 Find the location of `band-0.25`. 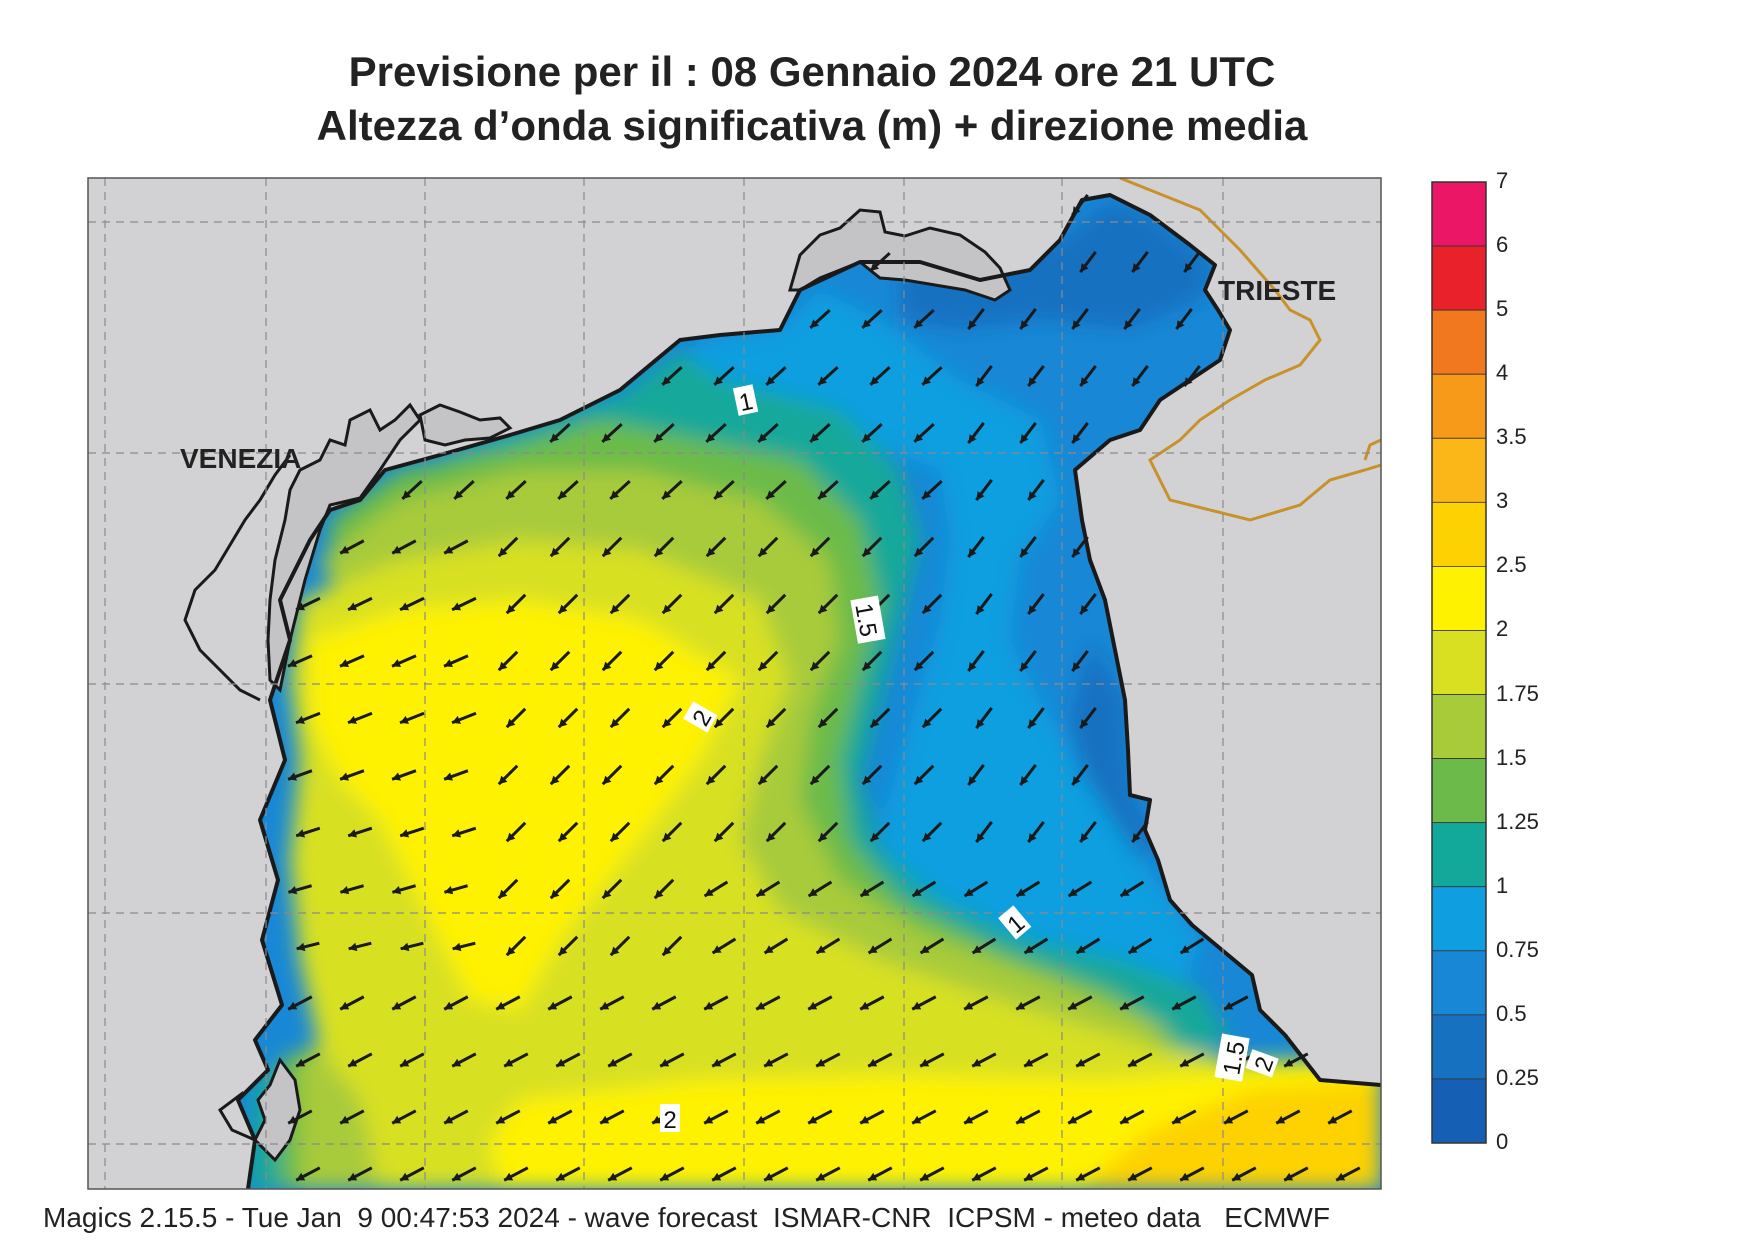

band-0.25 is located at coordinates (1057, 265).